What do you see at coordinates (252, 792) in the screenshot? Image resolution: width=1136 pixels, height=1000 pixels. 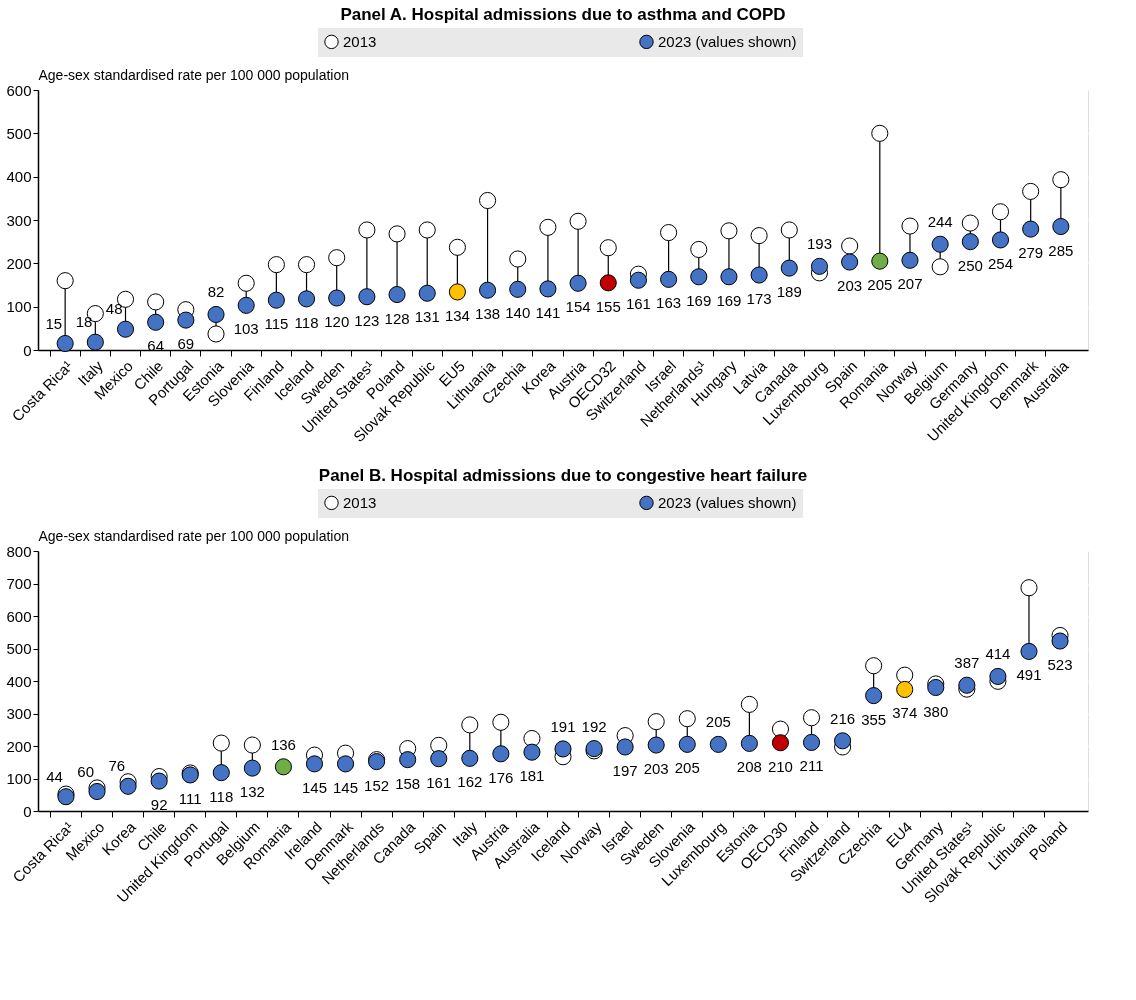 I see `data-label: 132` at bounding box center [252, 792].